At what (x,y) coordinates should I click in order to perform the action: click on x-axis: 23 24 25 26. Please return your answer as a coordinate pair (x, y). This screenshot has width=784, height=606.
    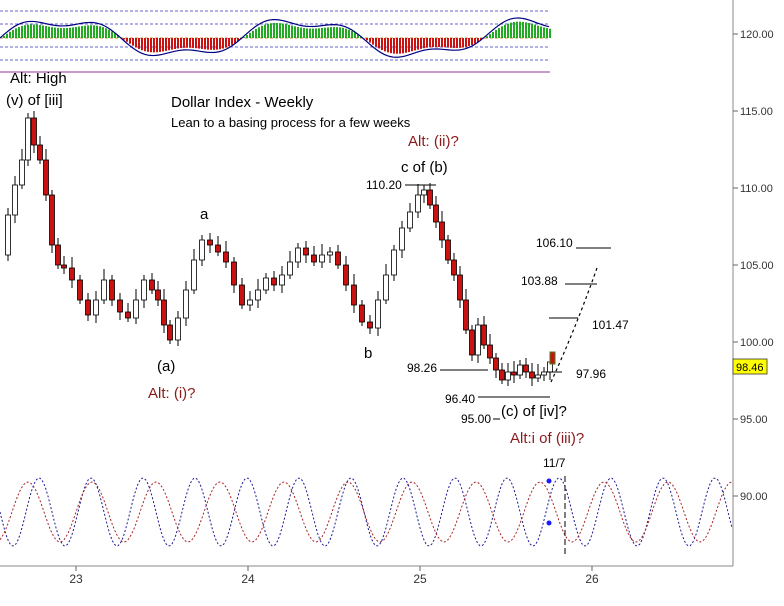
    Looking at the image, I should click on (366, 575).